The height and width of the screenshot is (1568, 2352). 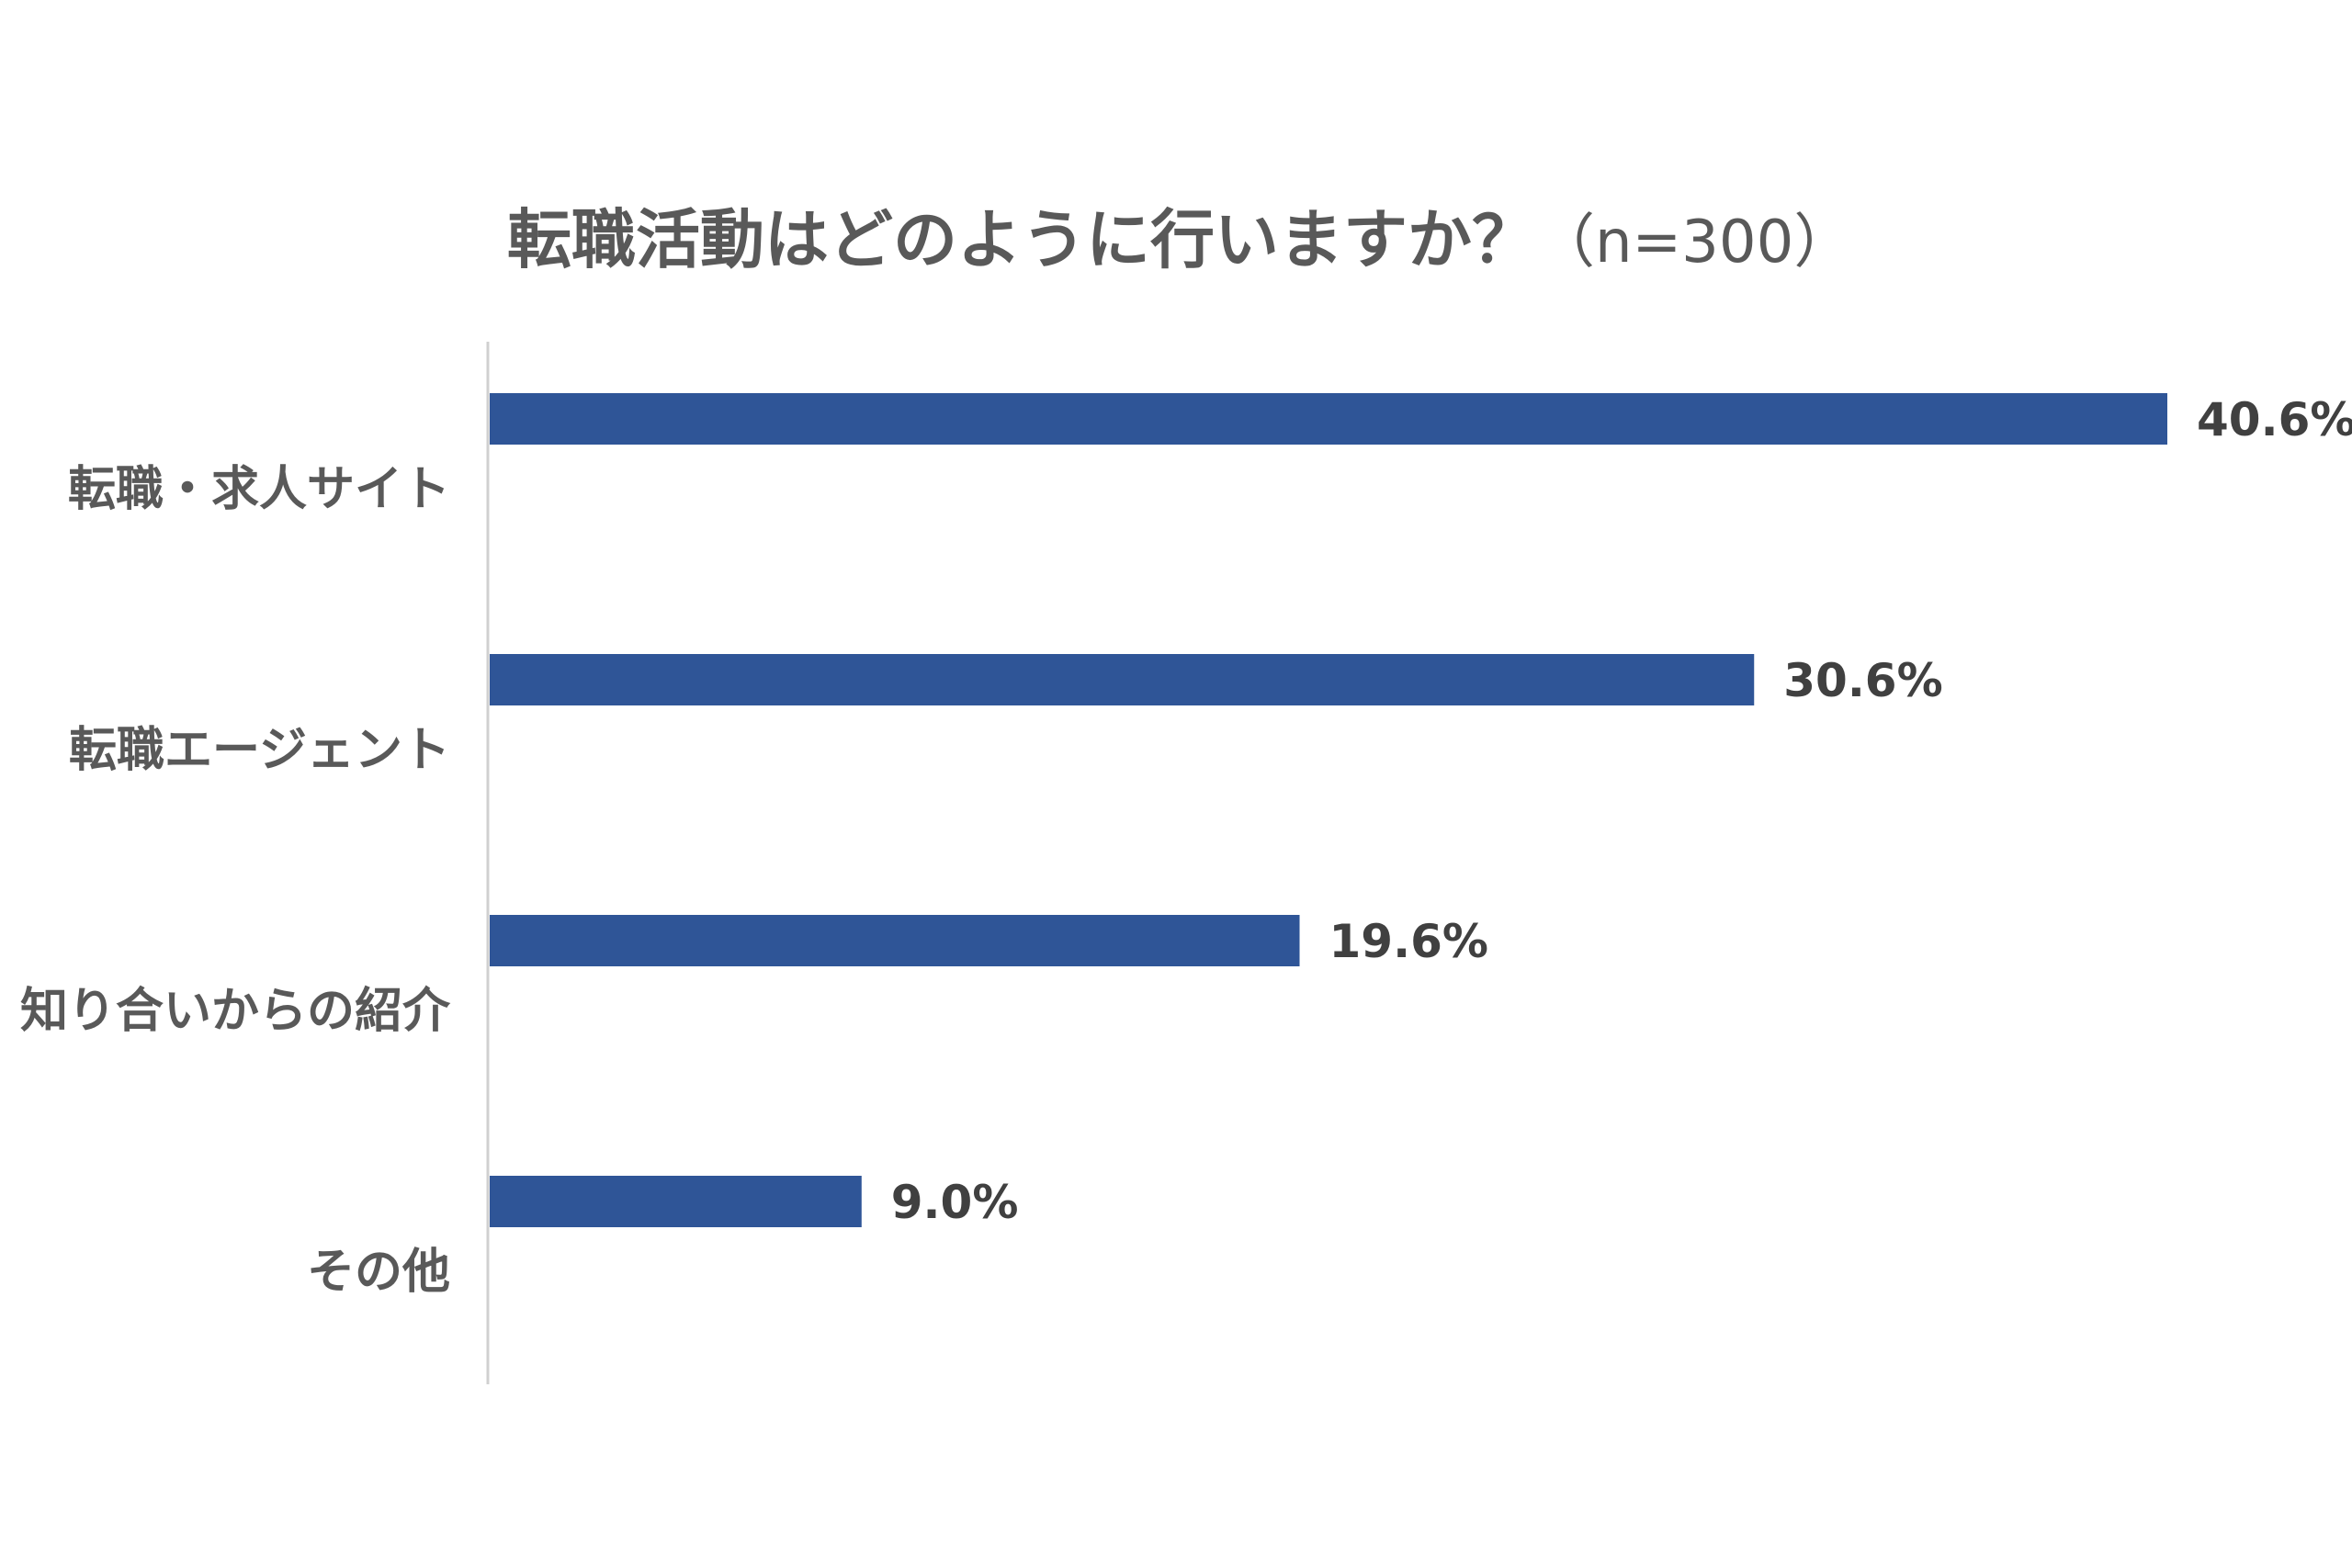 I want to click on value-label-1: 40.6%, so click(x=2274, y=419).